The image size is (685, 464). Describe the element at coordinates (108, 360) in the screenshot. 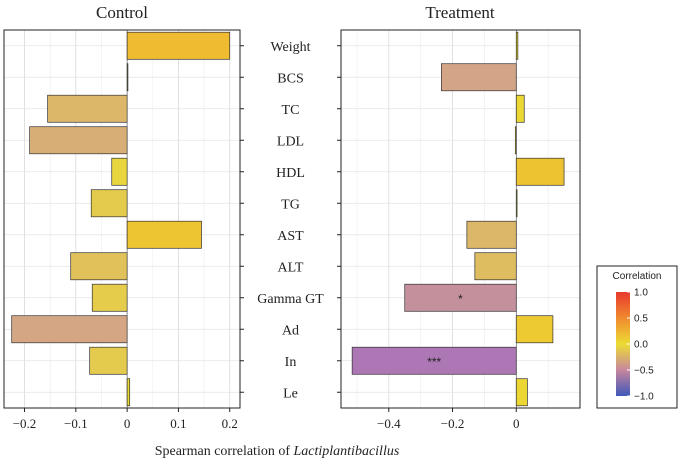

I see `control-bar-in` at that location.